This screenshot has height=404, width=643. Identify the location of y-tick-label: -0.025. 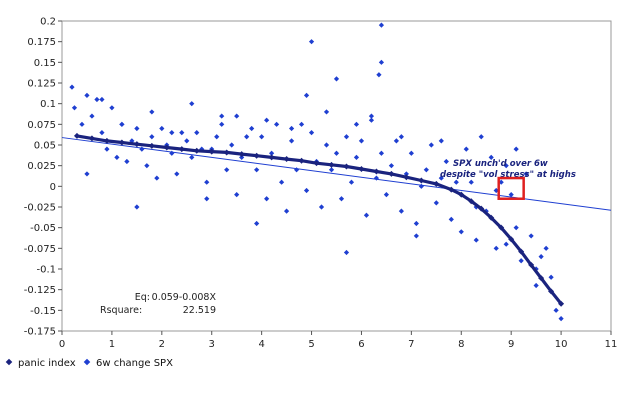
(40, 208).